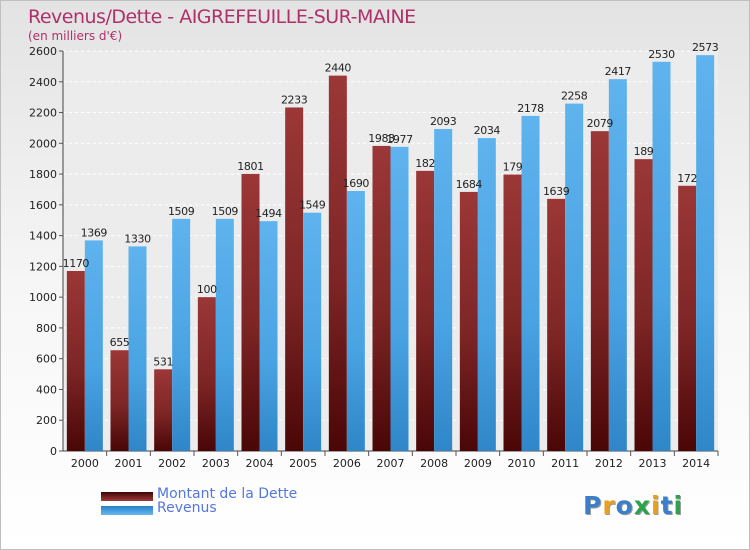 This screenshot has width=750, height=550. I want to click on y-tick-label: 2400, so click(43, 82).